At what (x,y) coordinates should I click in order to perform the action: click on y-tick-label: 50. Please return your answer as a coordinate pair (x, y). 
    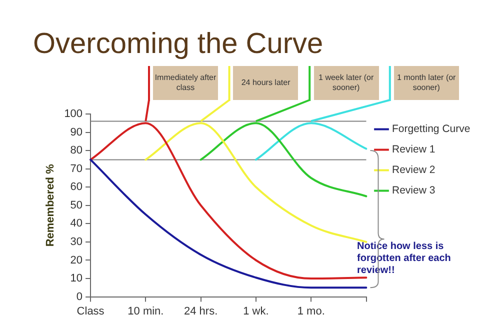
    Looking at the image, I should click on (76, 205).